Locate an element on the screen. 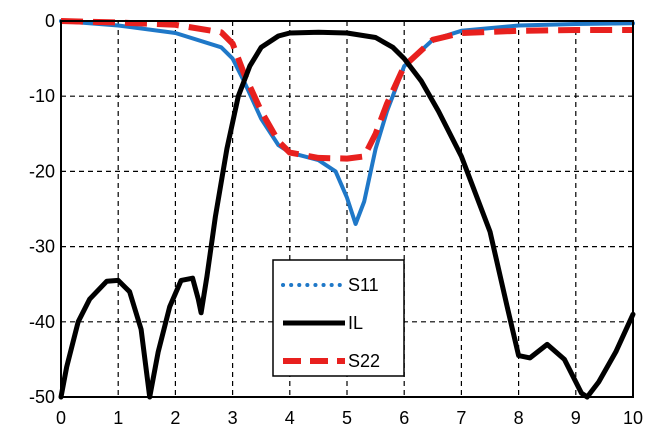  x-tick-label: 1 is located at coordinates (118, 418).